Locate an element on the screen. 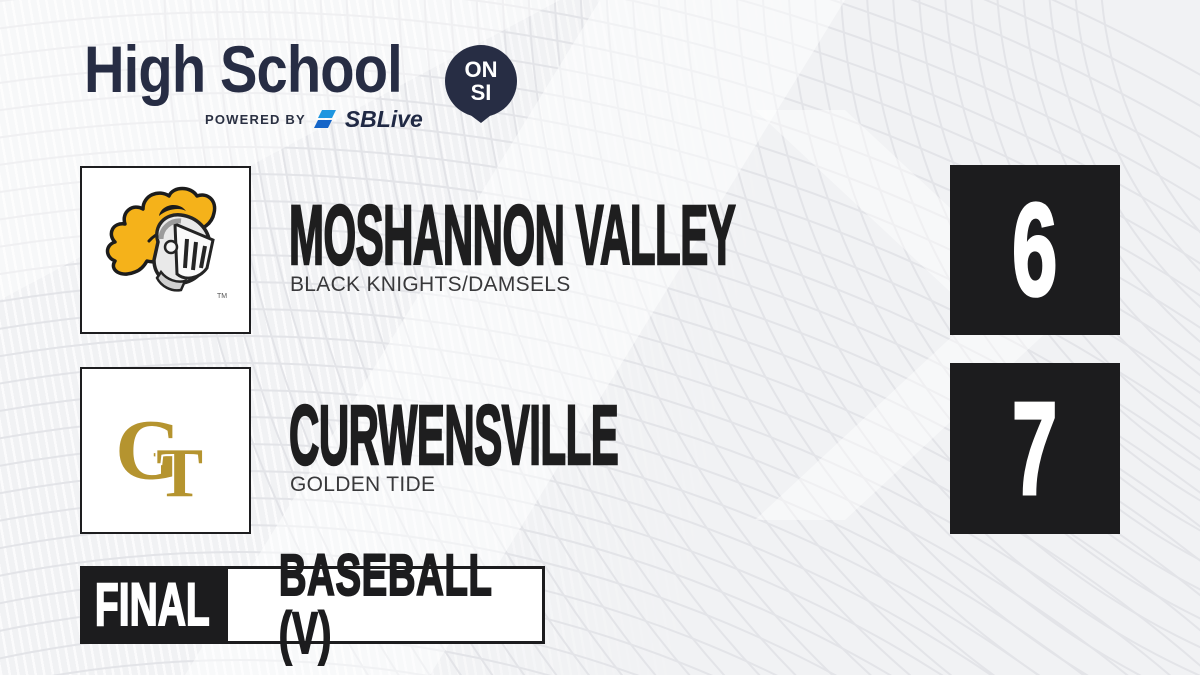  team1-score-box: 6 is located at coordinates (1035, 250).